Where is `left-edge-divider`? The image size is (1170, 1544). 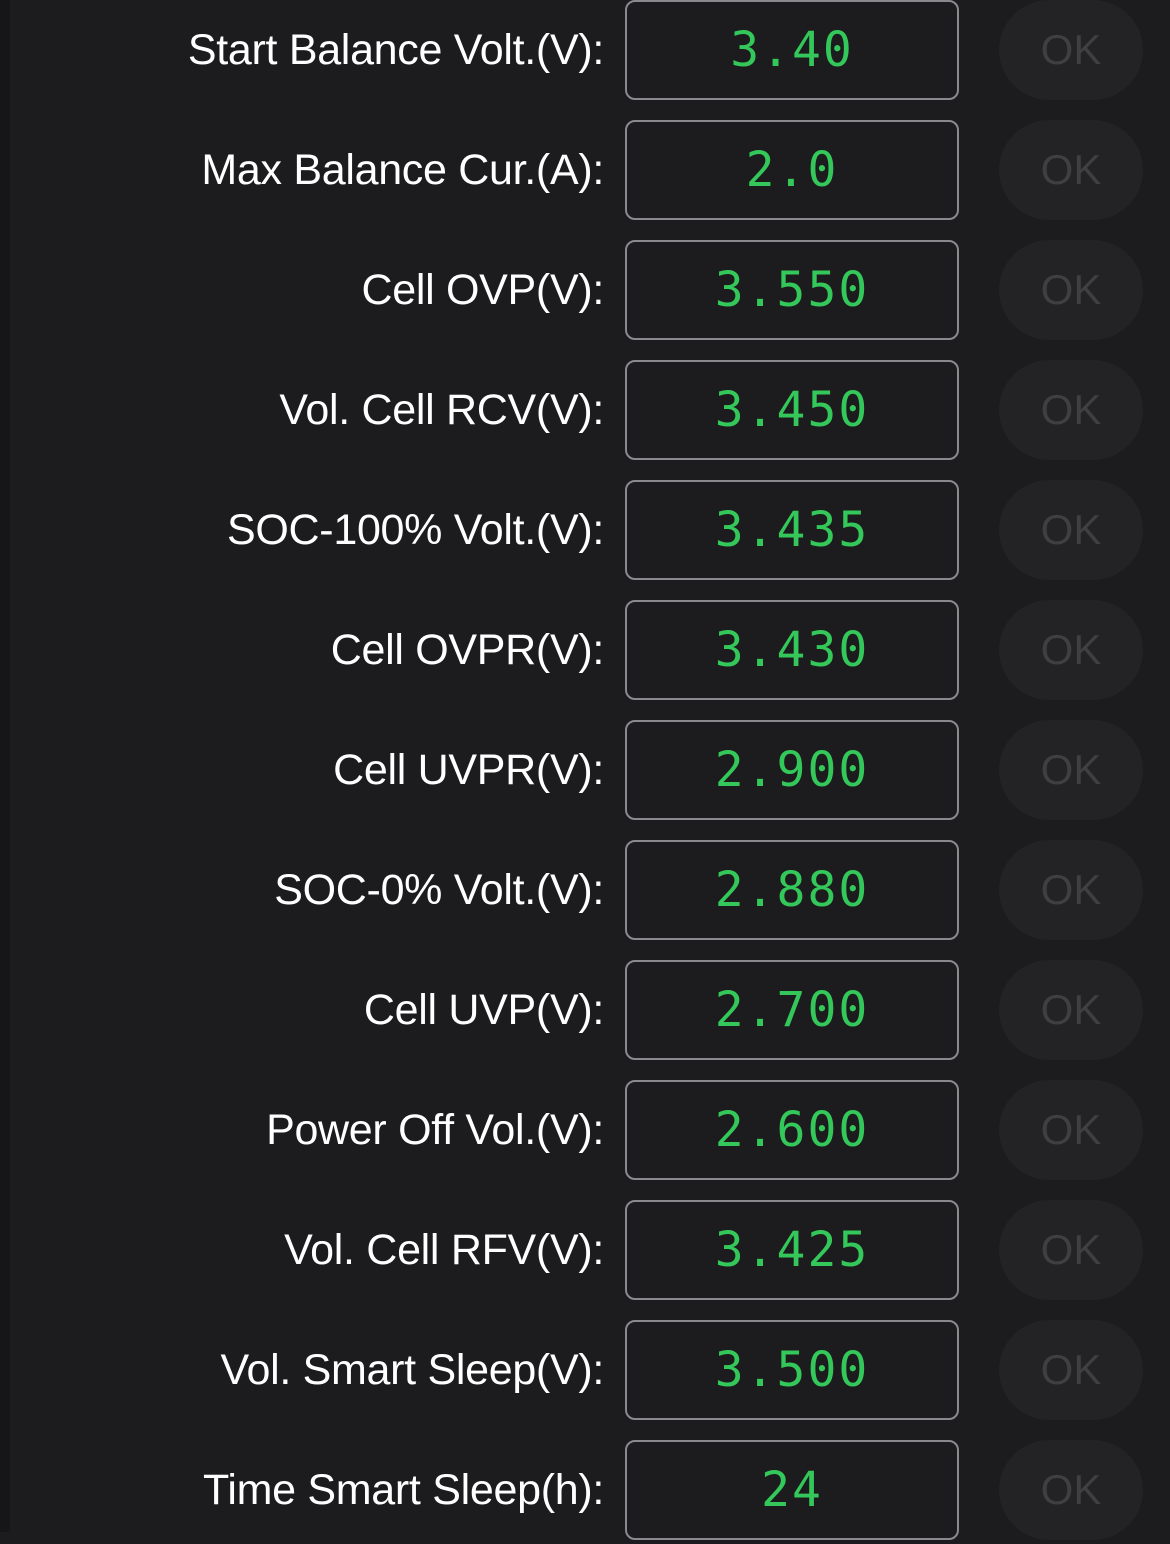 left-edge-divider is located at coordinates (5, 766).